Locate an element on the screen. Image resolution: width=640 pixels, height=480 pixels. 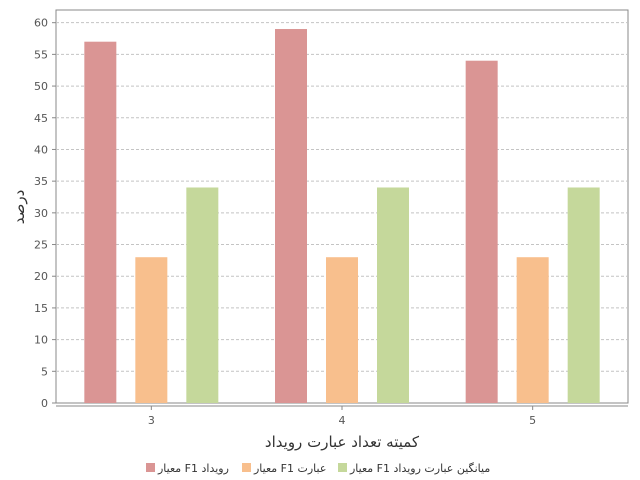
y-tick-label: 5 is located at coordinates (44, 371).